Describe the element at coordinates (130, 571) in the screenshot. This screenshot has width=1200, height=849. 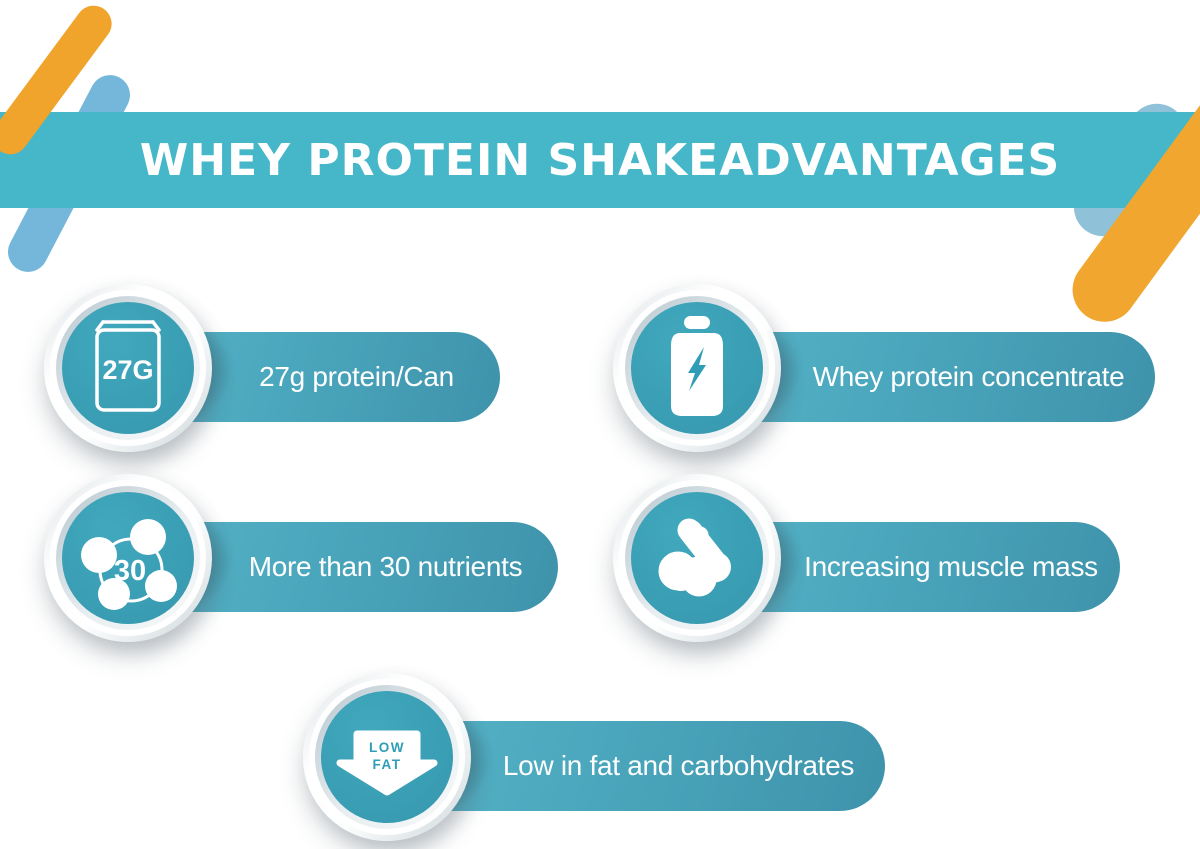
I see `nutrient-count-text: 30` at that location.